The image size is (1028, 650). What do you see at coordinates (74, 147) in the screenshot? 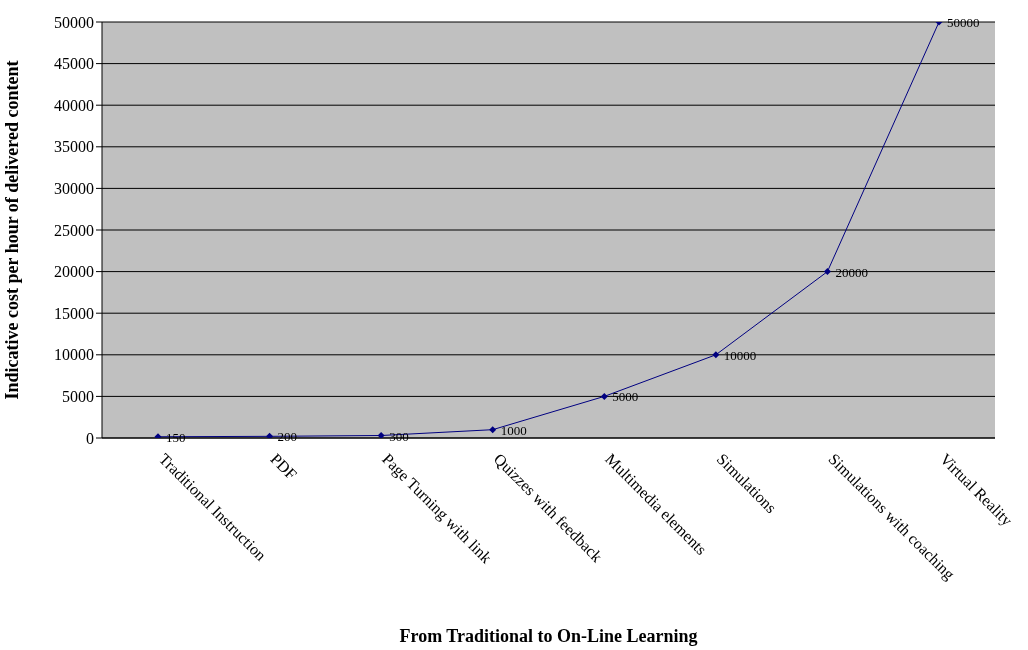
I see `y-tick-label: 35000` at bounding box center [74, 147].